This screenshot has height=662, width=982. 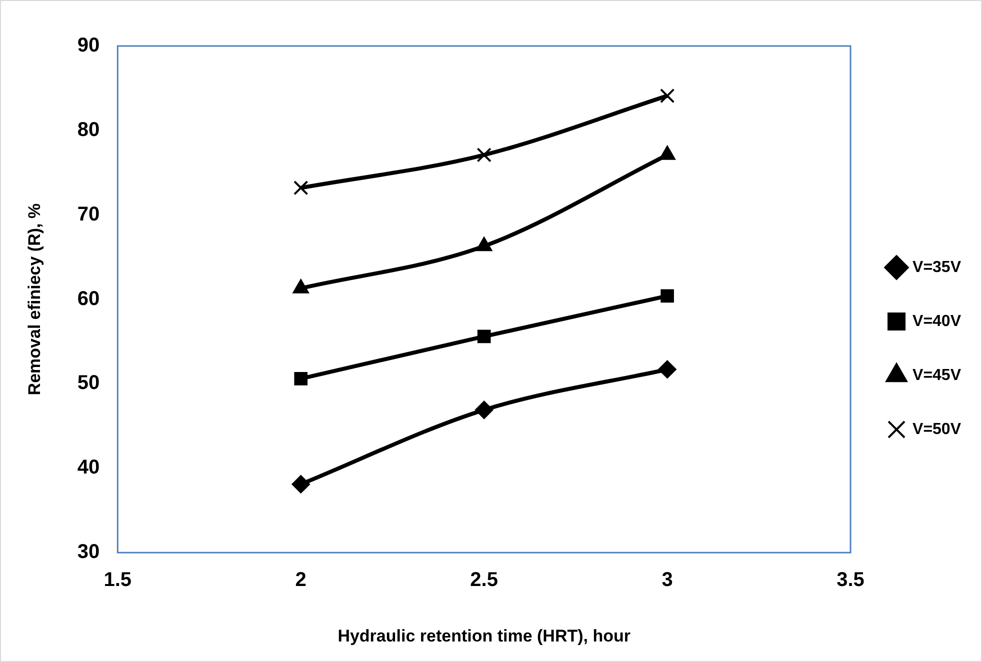 What do you see at coordinates (88, 214) in the screenshot?
I see `y-tick-label: 70` at bounding box center [88, 214].